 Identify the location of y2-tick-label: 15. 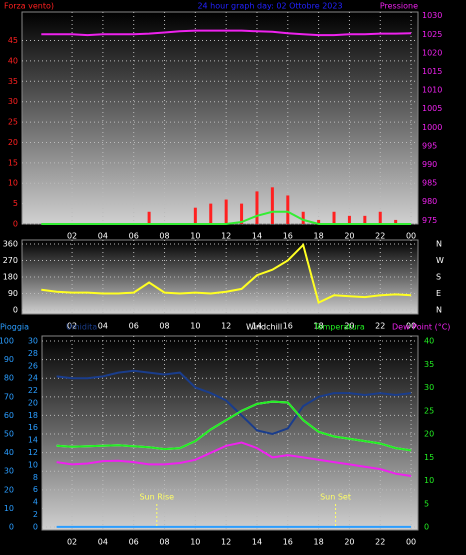
(429, 457).